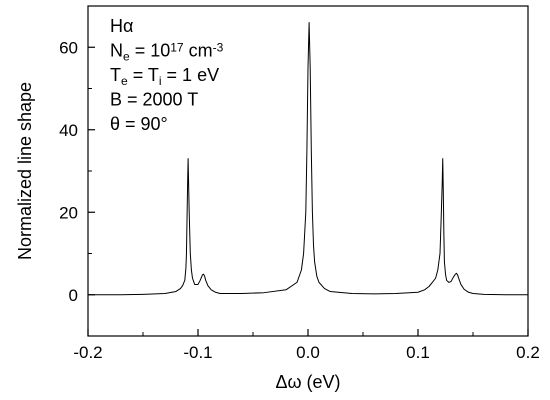 This screenshot has width=550, height=400. Describe the element at coordinates (121, 26) in the screenshot. I see `annotation-line: Hα` at that location.